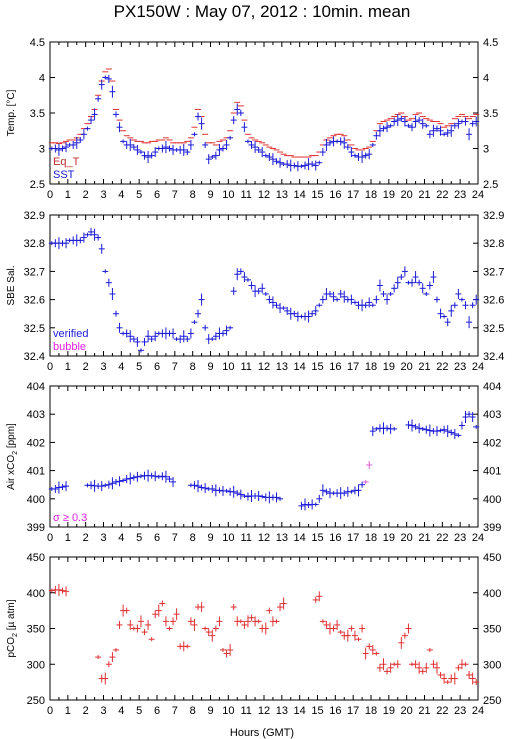  I want to click on y-axis-label: SBE Sal., so click(11, 285).